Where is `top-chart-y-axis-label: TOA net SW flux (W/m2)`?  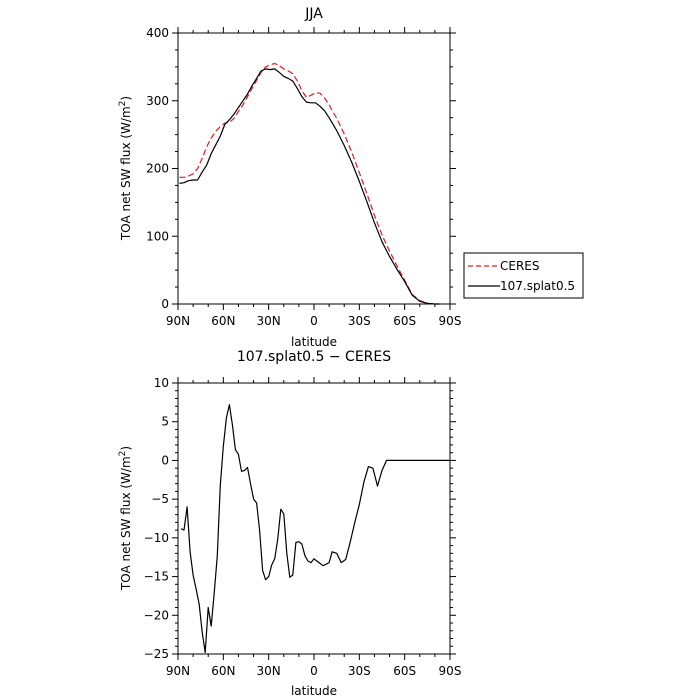
top-chart-y-axis-label: TOA net SW flux (W/m2) is located at coordinates (125, 168).